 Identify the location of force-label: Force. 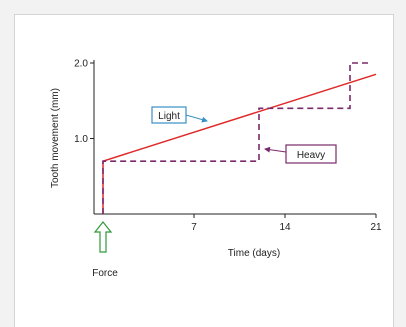
(105, 273).